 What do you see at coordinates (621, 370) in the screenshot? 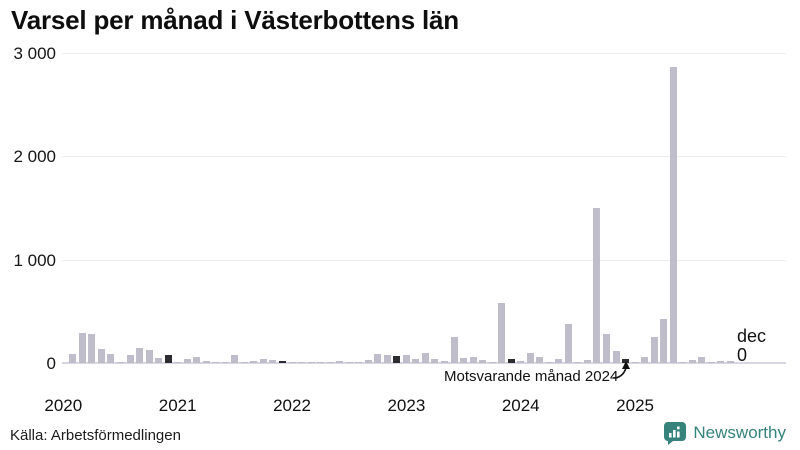
I see `annotation-arrow-icon` at bounding box center [621, 370].